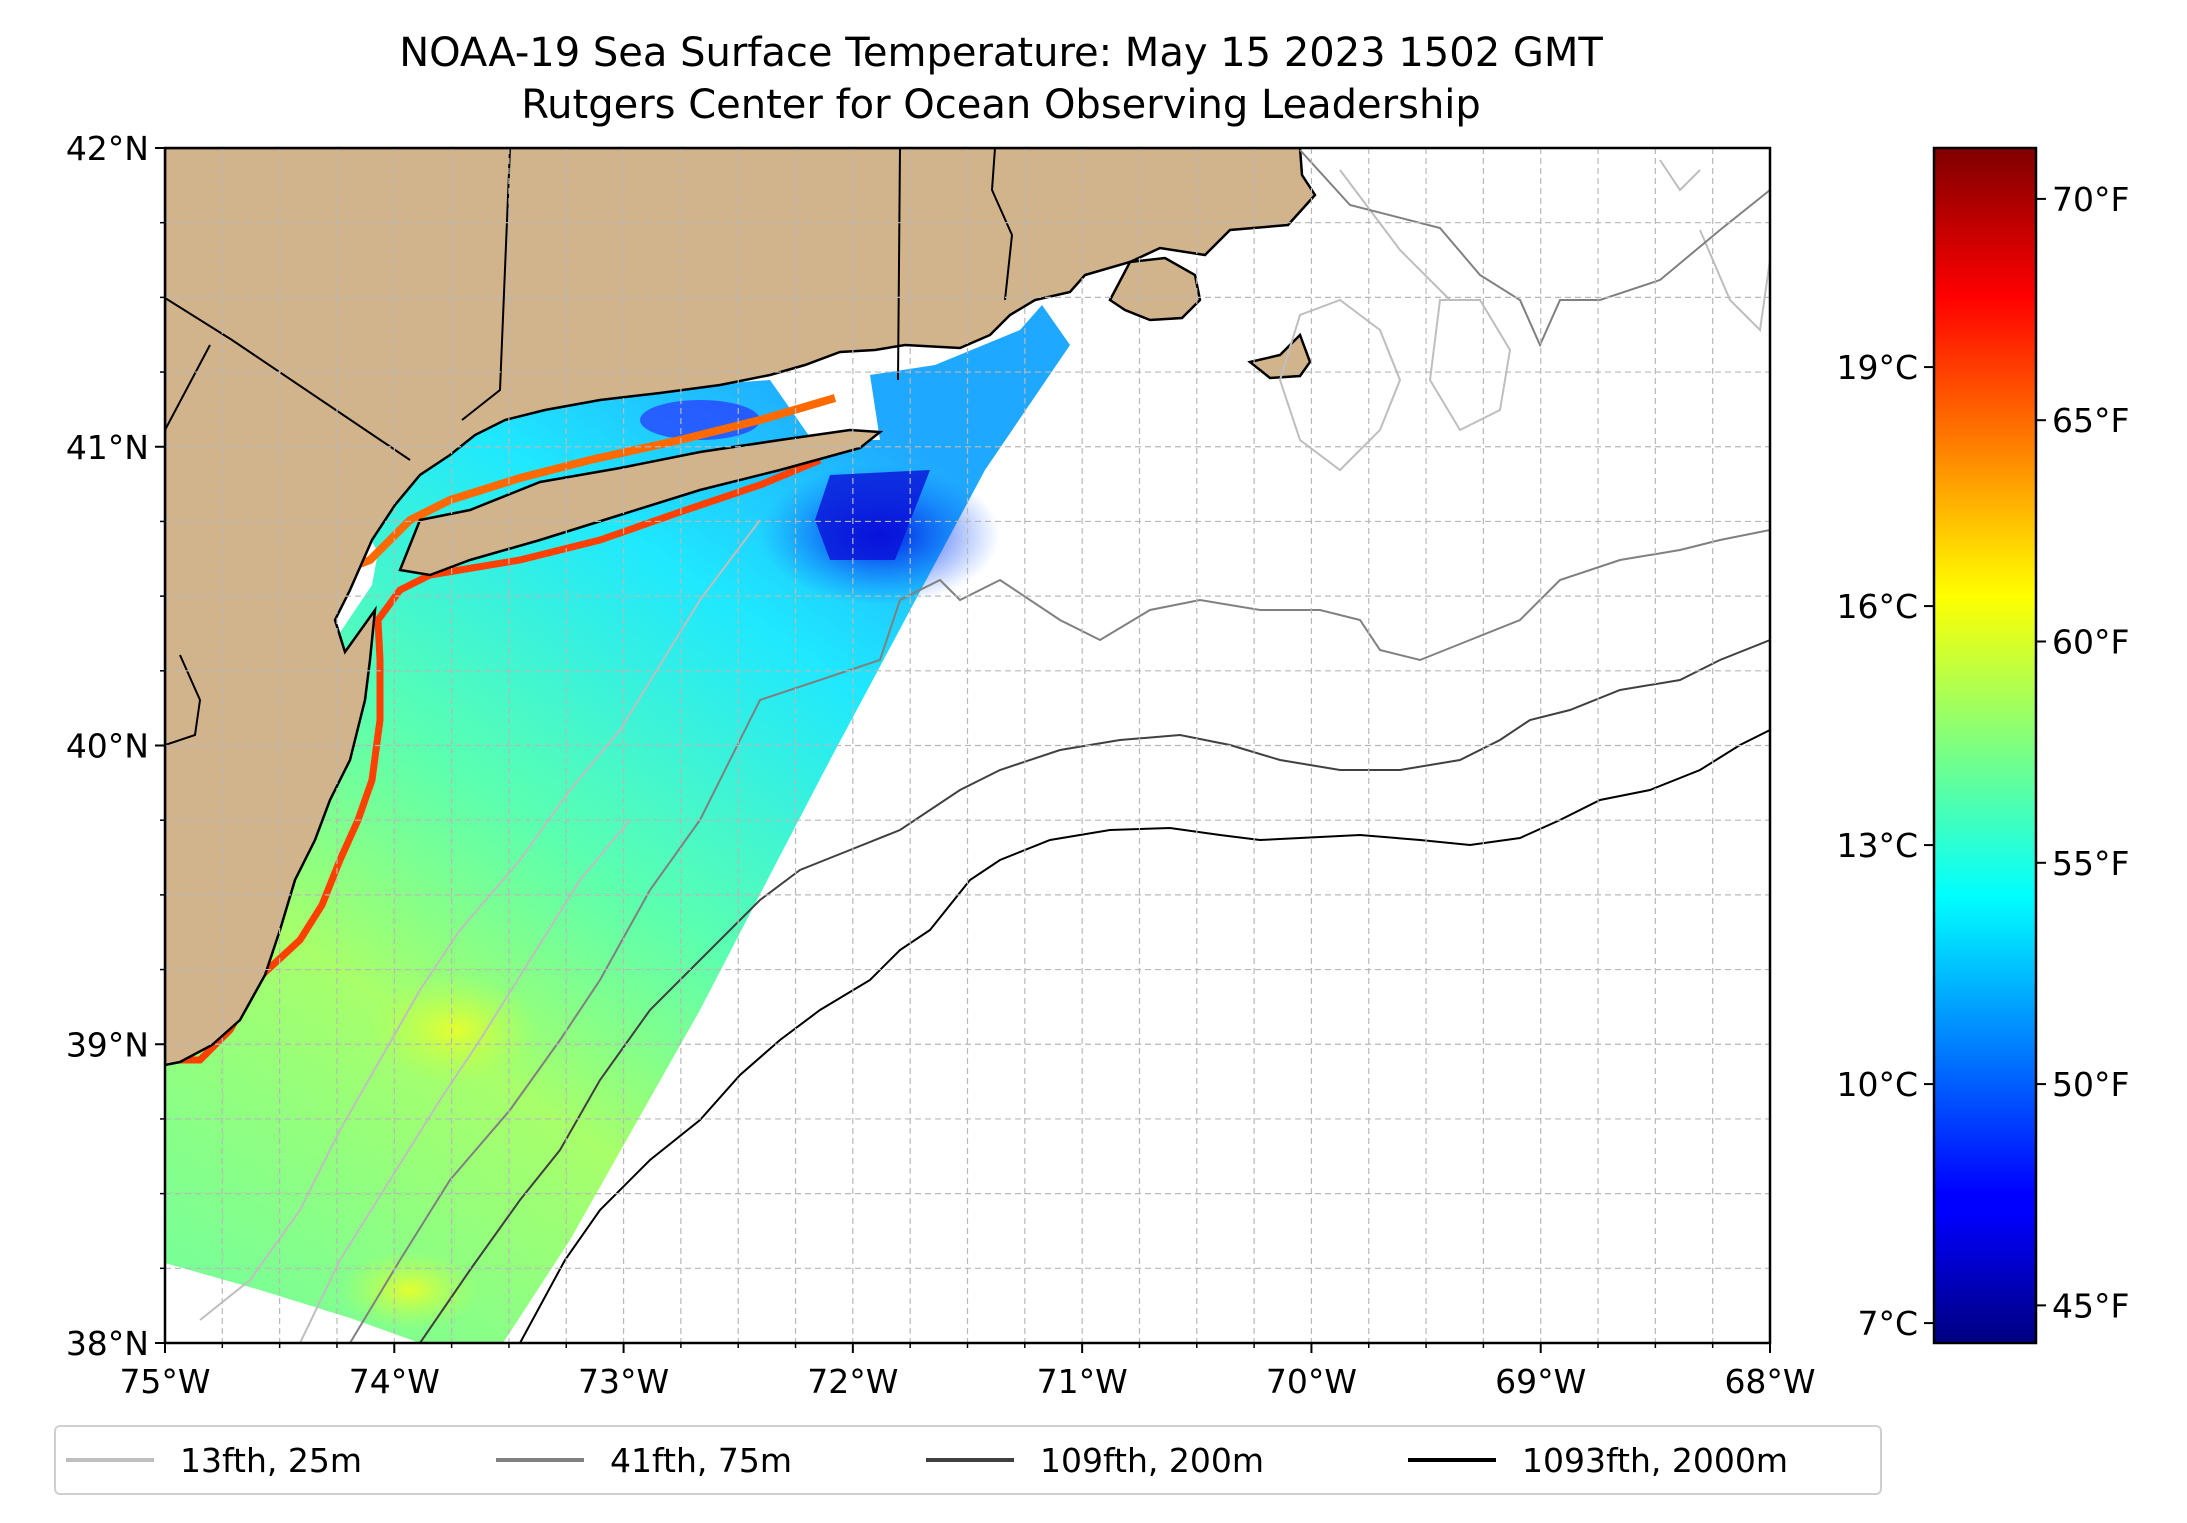 Image resolution: width=2187 pixels, height=1523 pixels. What do you see at coordinates (1540, 1381) in the screenshot?
I see `lon-tick-label: 69°W` at bounding box center [1540, 1381].